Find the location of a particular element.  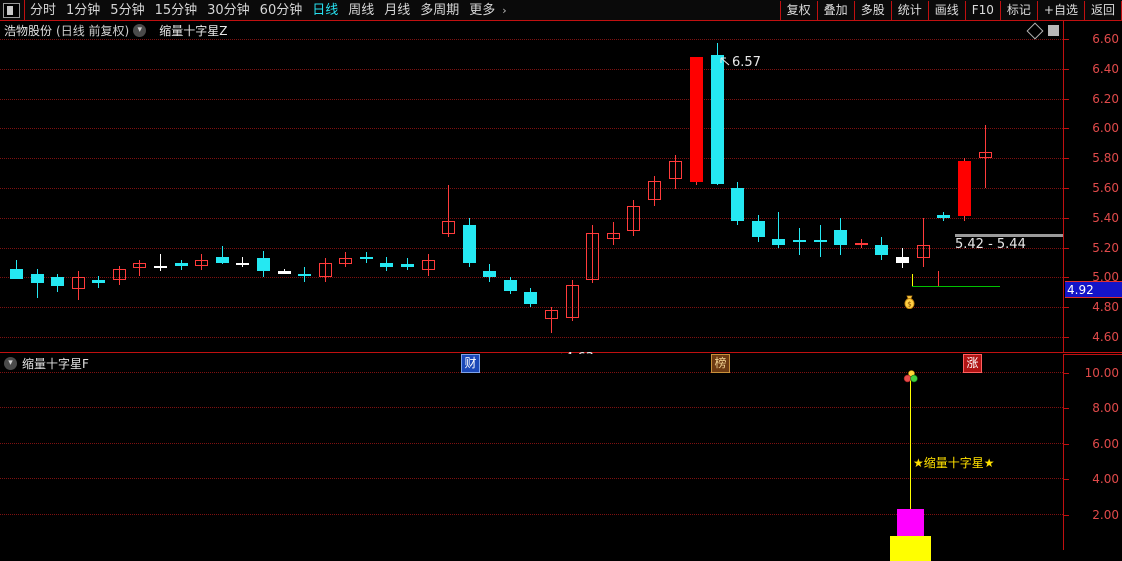

button-huaxian: 画线 is located at coordinates (946, 10).